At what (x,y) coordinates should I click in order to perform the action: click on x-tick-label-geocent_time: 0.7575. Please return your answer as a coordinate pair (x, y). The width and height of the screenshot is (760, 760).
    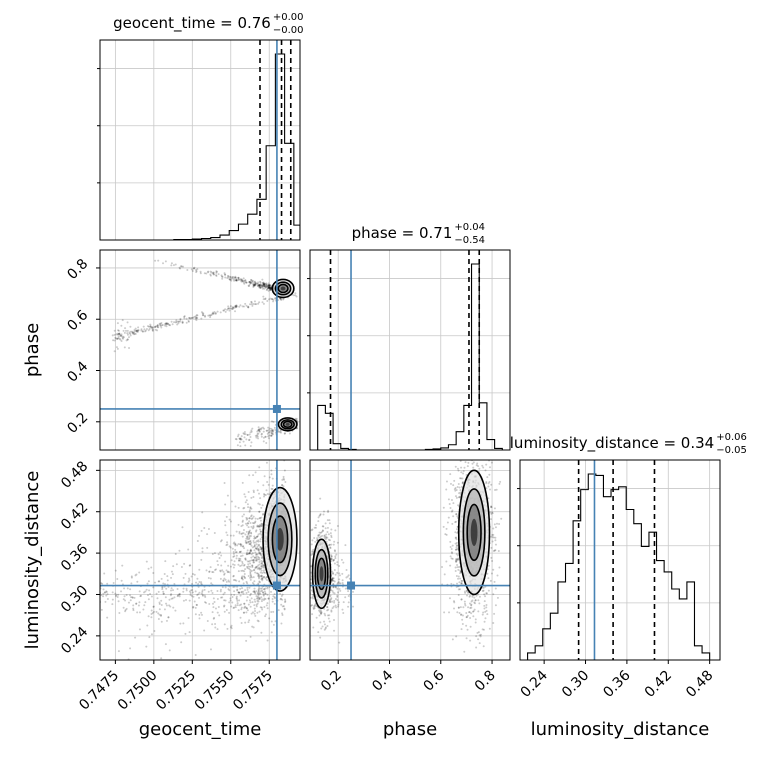
    Looking at the image, I should click on (253, 691).